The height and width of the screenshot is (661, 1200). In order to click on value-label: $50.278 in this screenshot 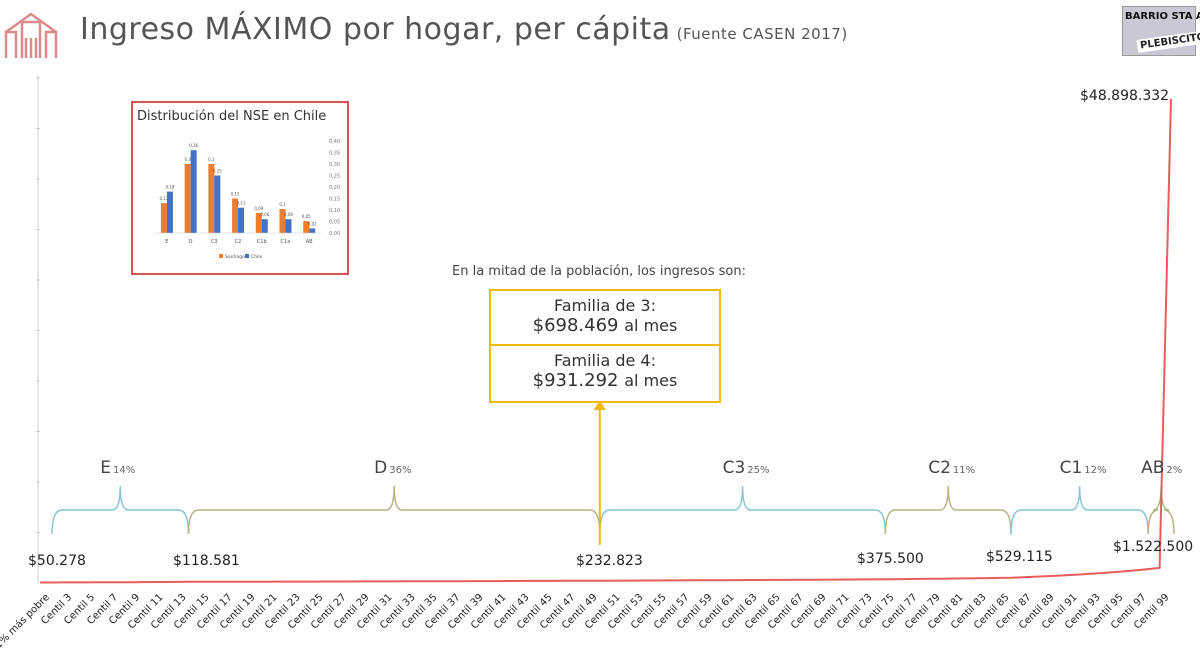, I will do `click(57, 561)`.